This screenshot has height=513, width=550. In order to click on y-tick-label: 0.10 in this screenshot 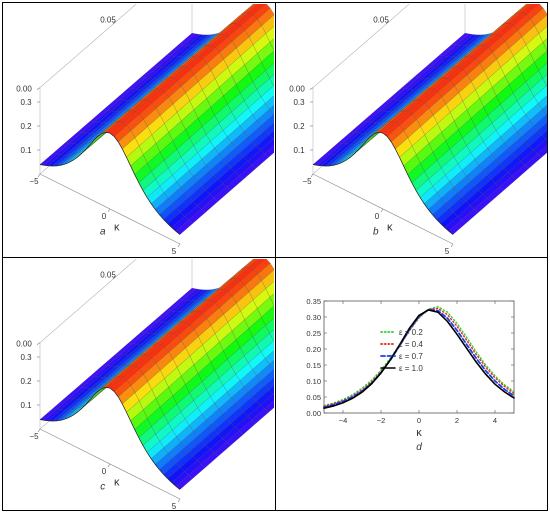, I will do `click(313, 381)`.